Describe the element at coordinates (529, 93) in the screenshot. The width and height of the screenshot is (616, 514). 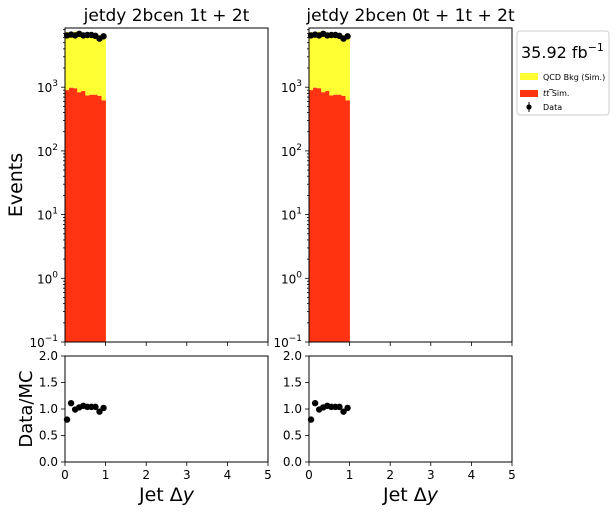
I see `legend-swatch-ttbar` at that location.